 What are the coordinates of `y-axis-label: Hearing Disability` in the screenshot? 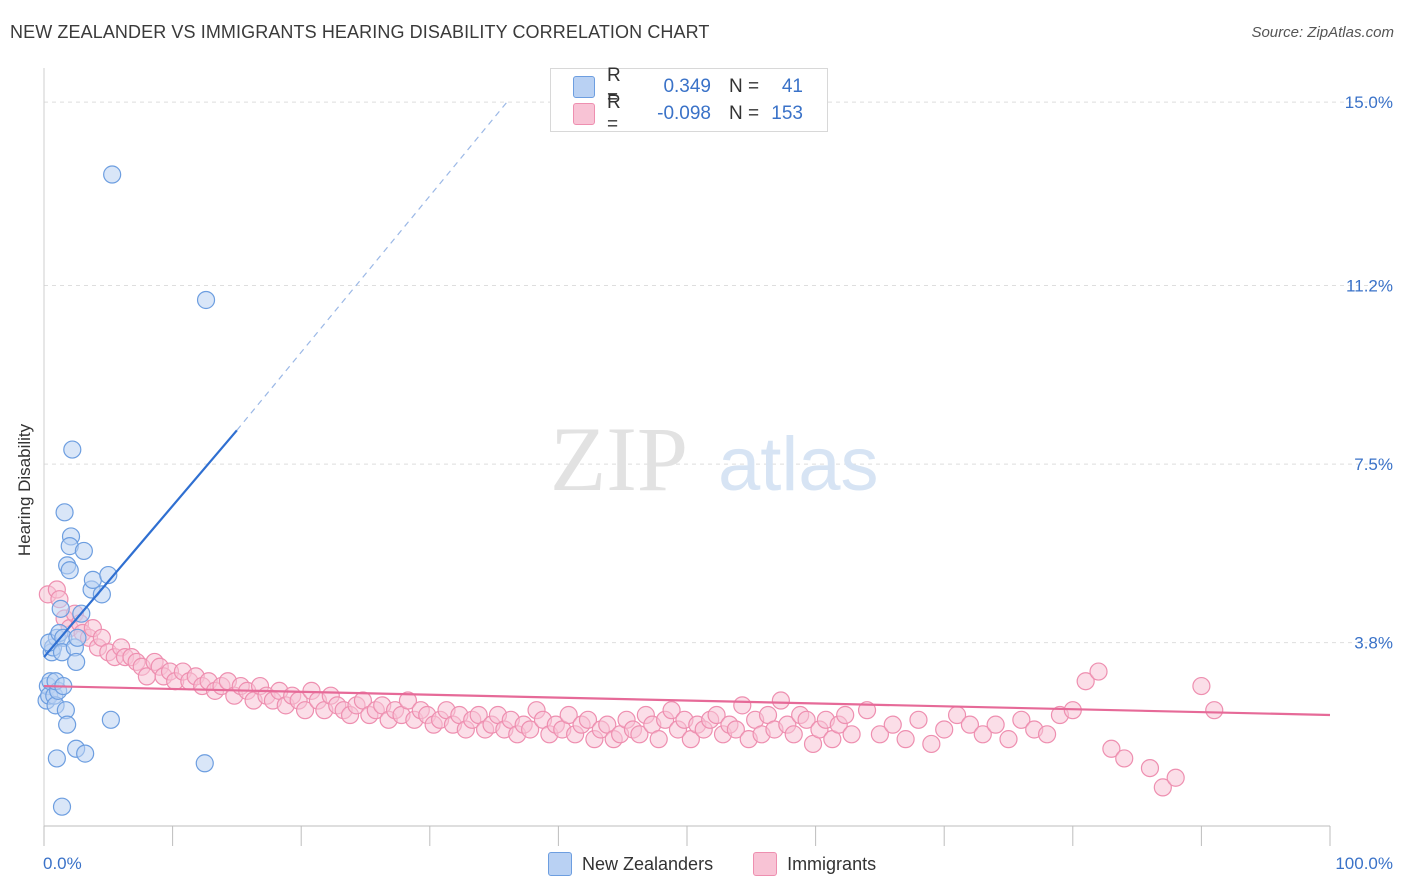 It's located at (25, 489).